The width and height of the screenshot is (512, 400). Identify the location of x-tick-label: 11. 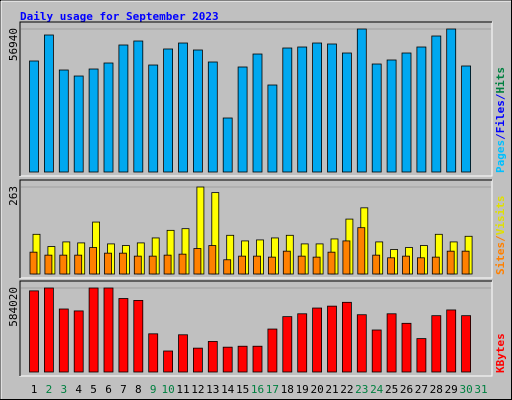
(182, 389).